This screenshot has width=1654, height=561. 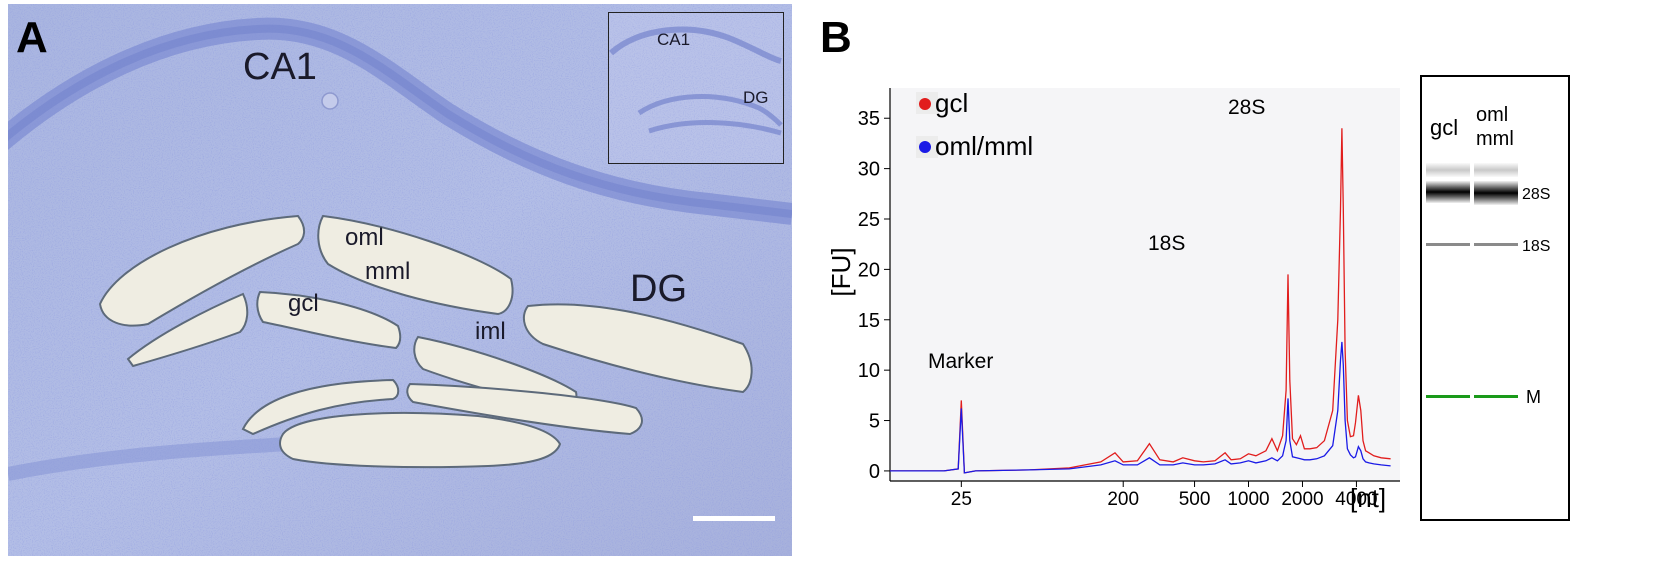 I want to click on legend: gcl oml/mml, so click(x=974, y=124).